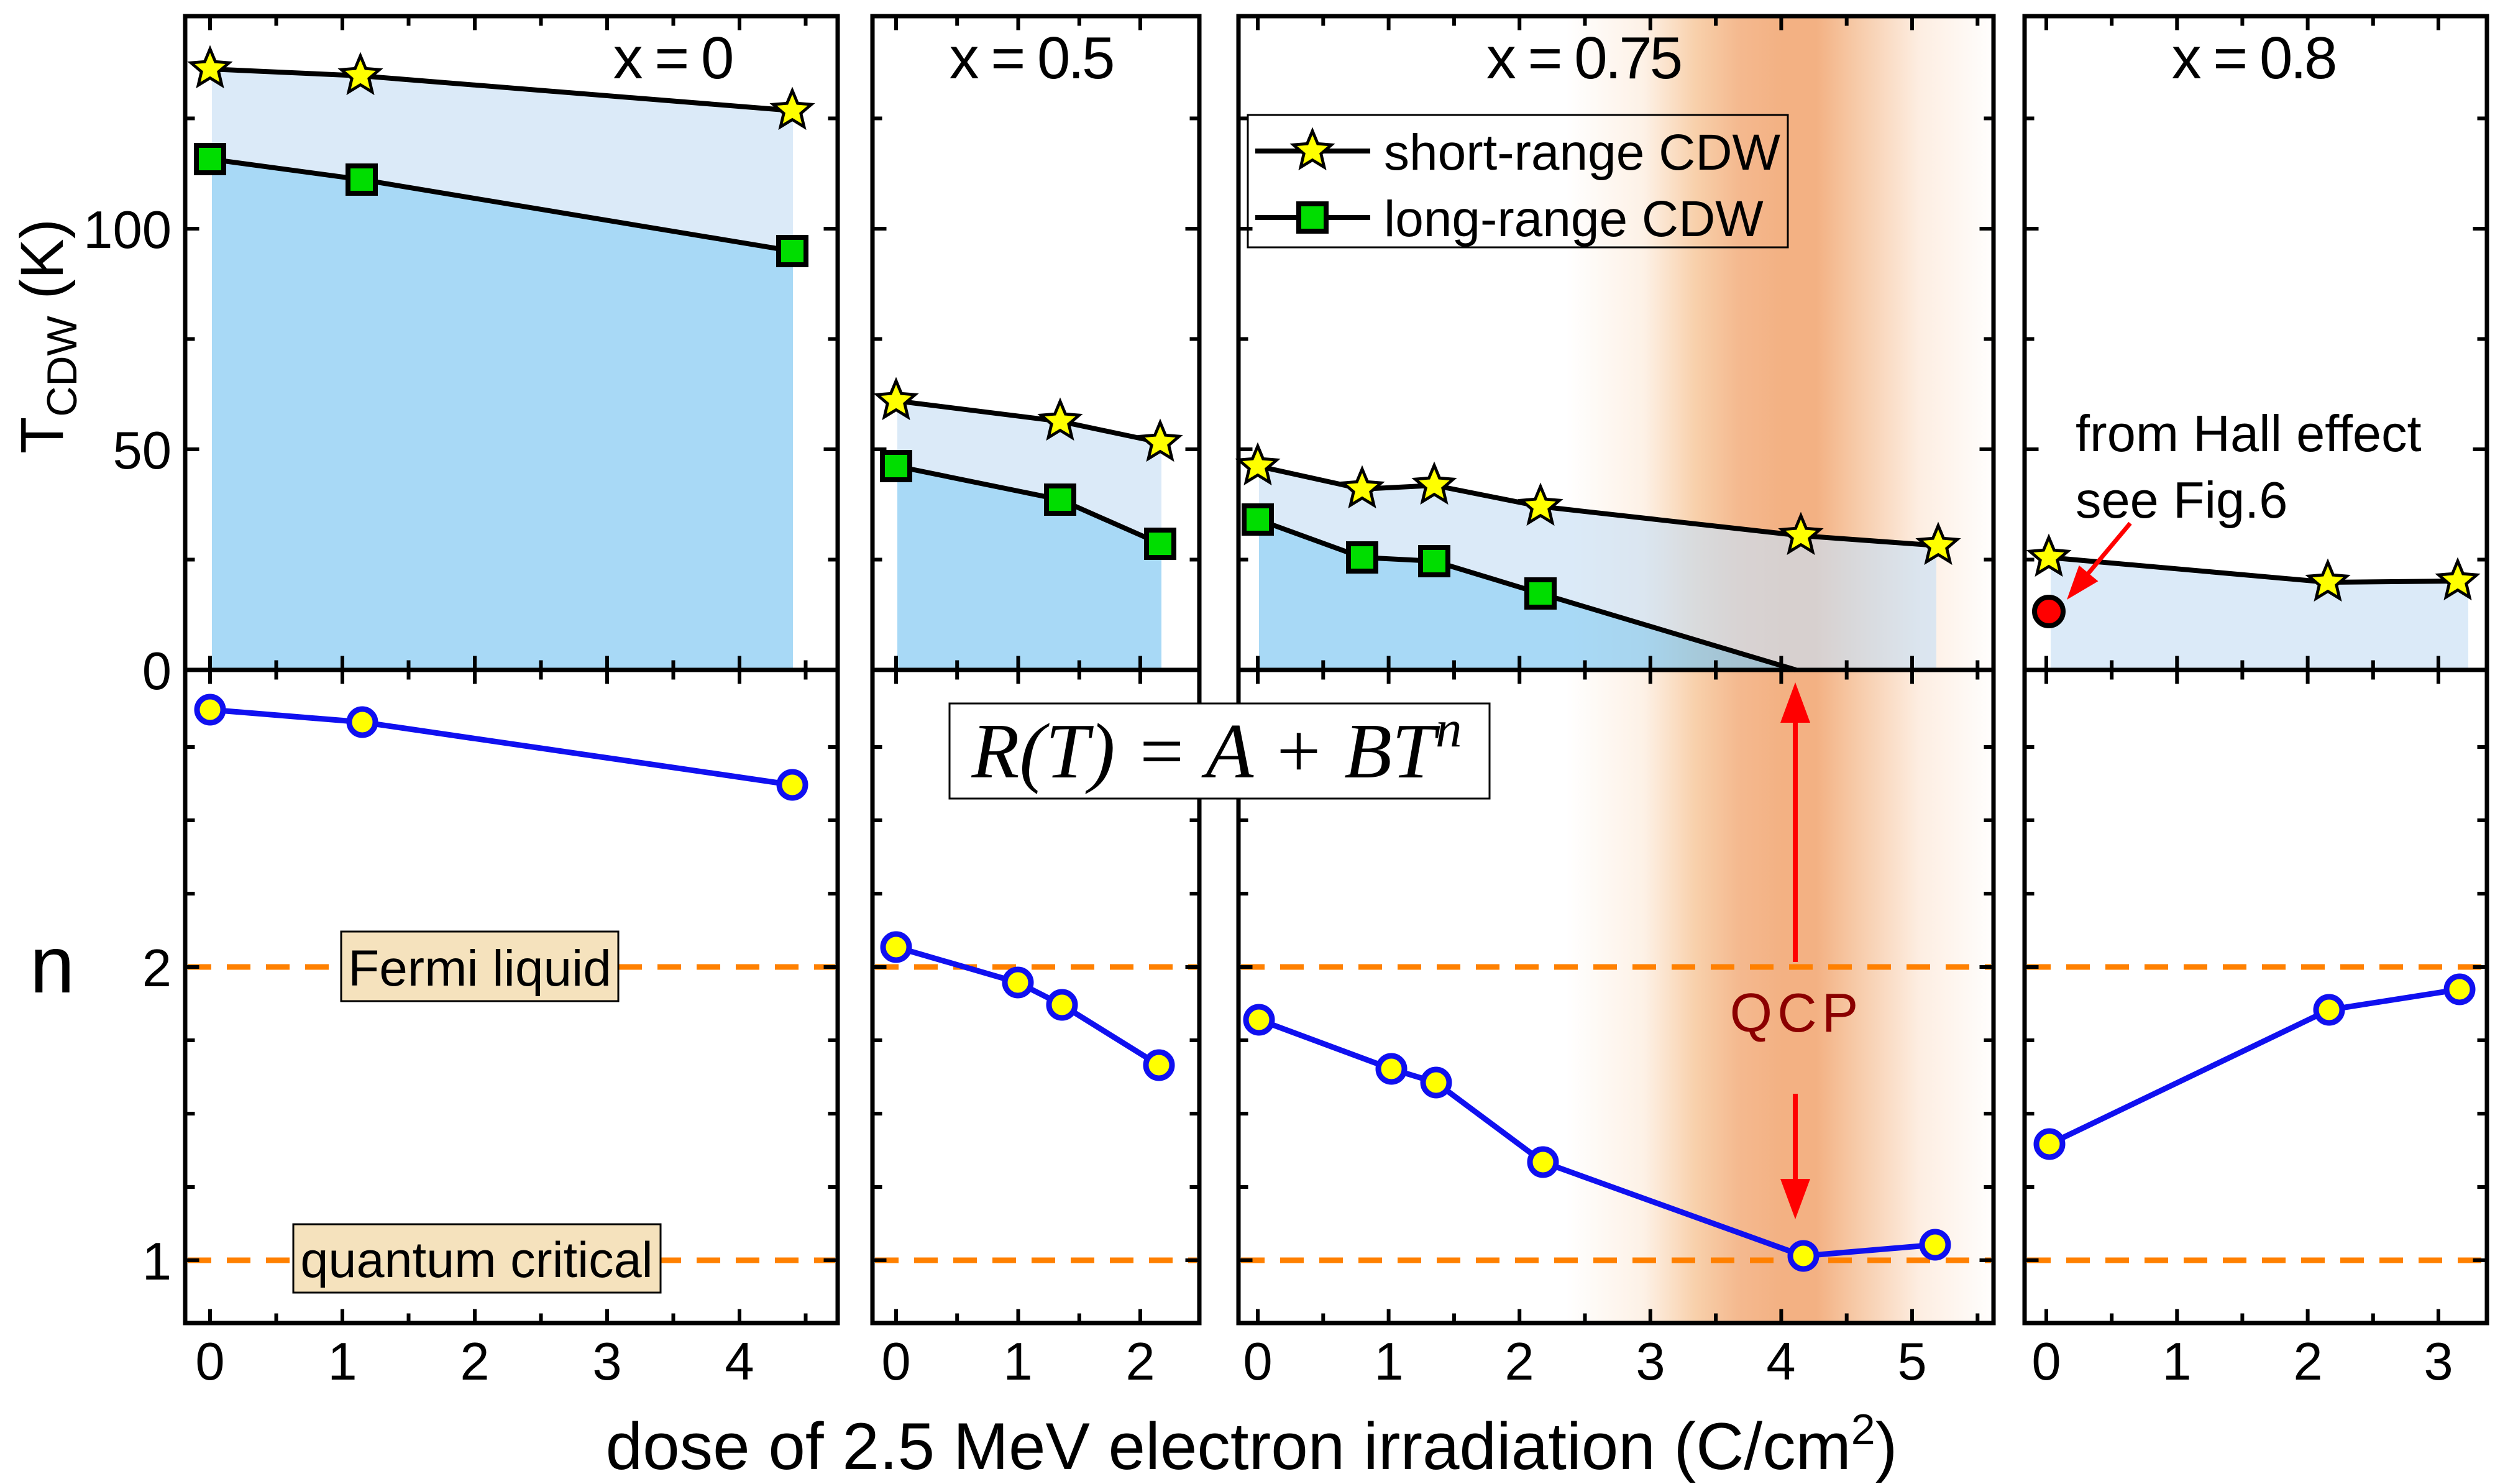 This screenshot has width=2495, height=1484. I want to click on svg-text: Fermi liquid, so click(479, 968).